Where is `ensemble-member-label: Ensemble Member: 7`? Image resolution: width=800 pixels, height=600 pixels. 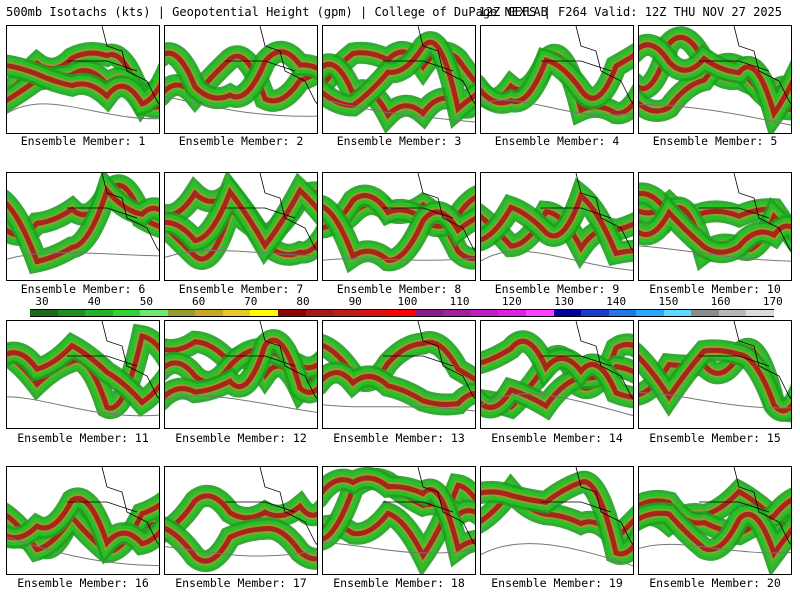
ensemble-member-label: Ensemble Member: 7 is located at coordinates (241, 289).